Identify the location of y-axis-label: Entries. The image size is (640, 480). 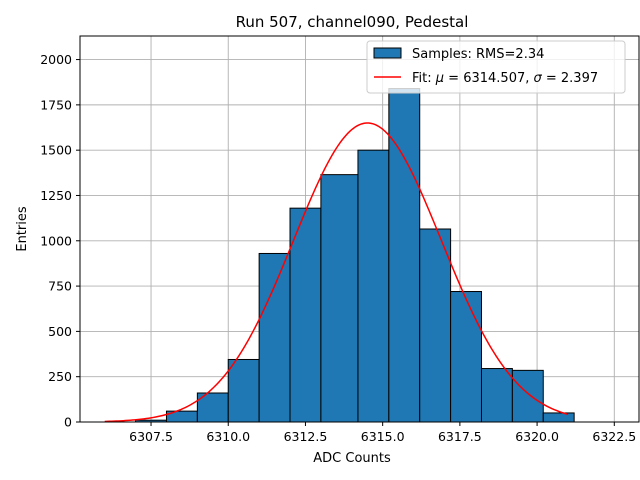
(22, 229).